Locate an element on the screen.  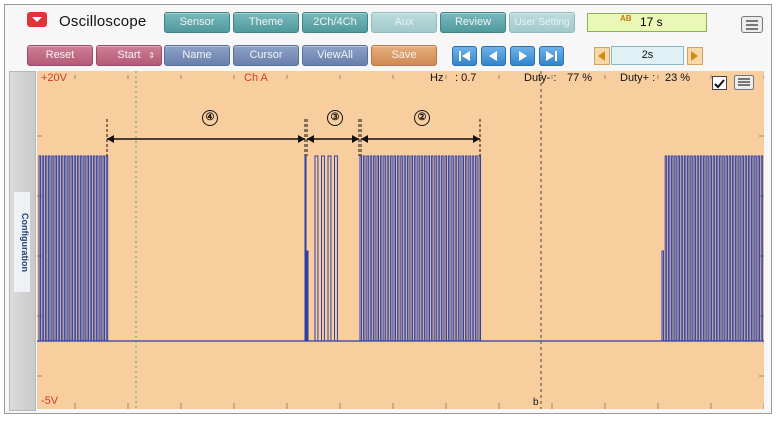
right-arrow-icon is located at coordinates (695, 56).